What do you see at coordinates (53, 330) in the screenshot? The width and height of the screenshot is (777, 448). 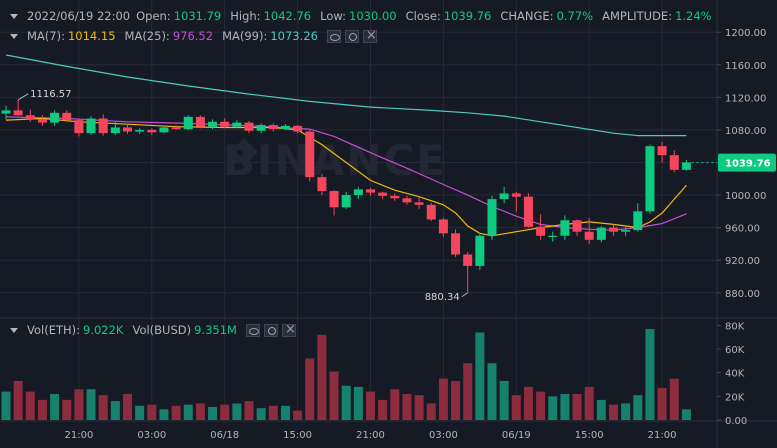 I see `vol-eth-label: Vol(ETH):` at bounding box center [53, 330].